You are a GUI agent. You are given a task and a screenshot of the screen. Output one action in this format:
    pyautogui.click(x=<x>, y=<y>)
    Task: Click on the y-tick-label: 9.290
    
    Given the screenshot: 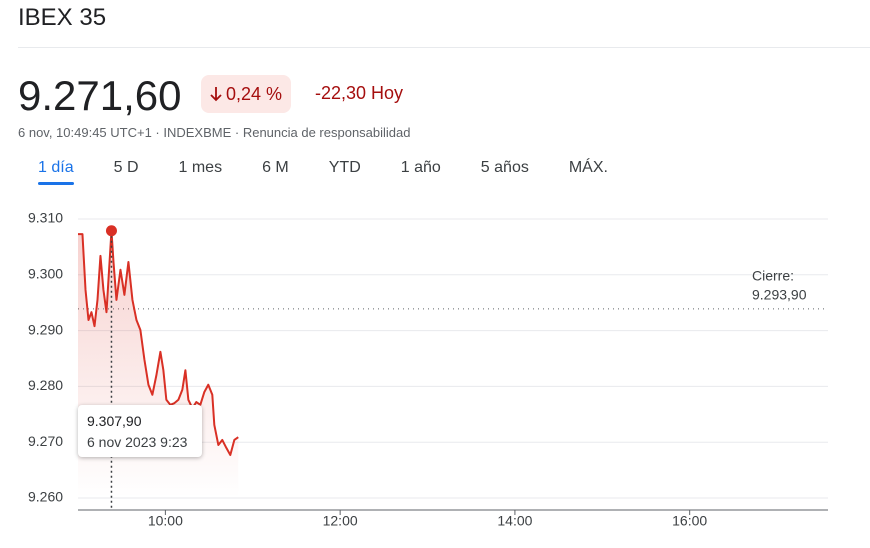 What is the action you would take?
    pyautogui.click(x=45, y=329)
    